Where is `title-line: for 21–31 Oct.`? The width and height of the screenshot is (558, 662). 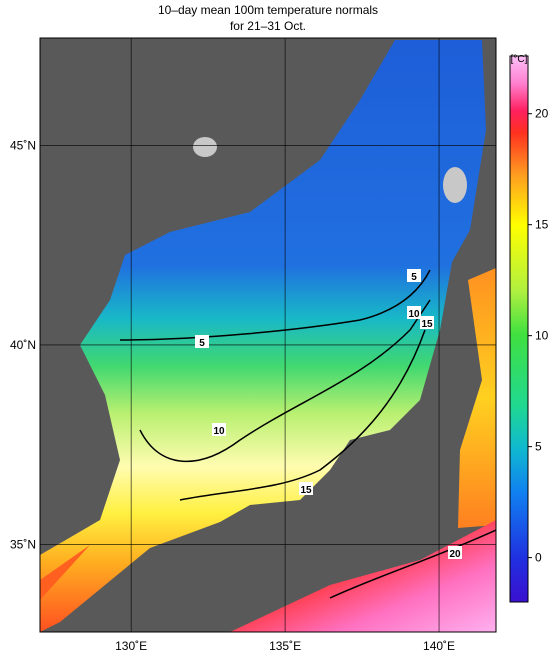
title-line: for 21–31 Oct. is located at coordinates (268, 26).